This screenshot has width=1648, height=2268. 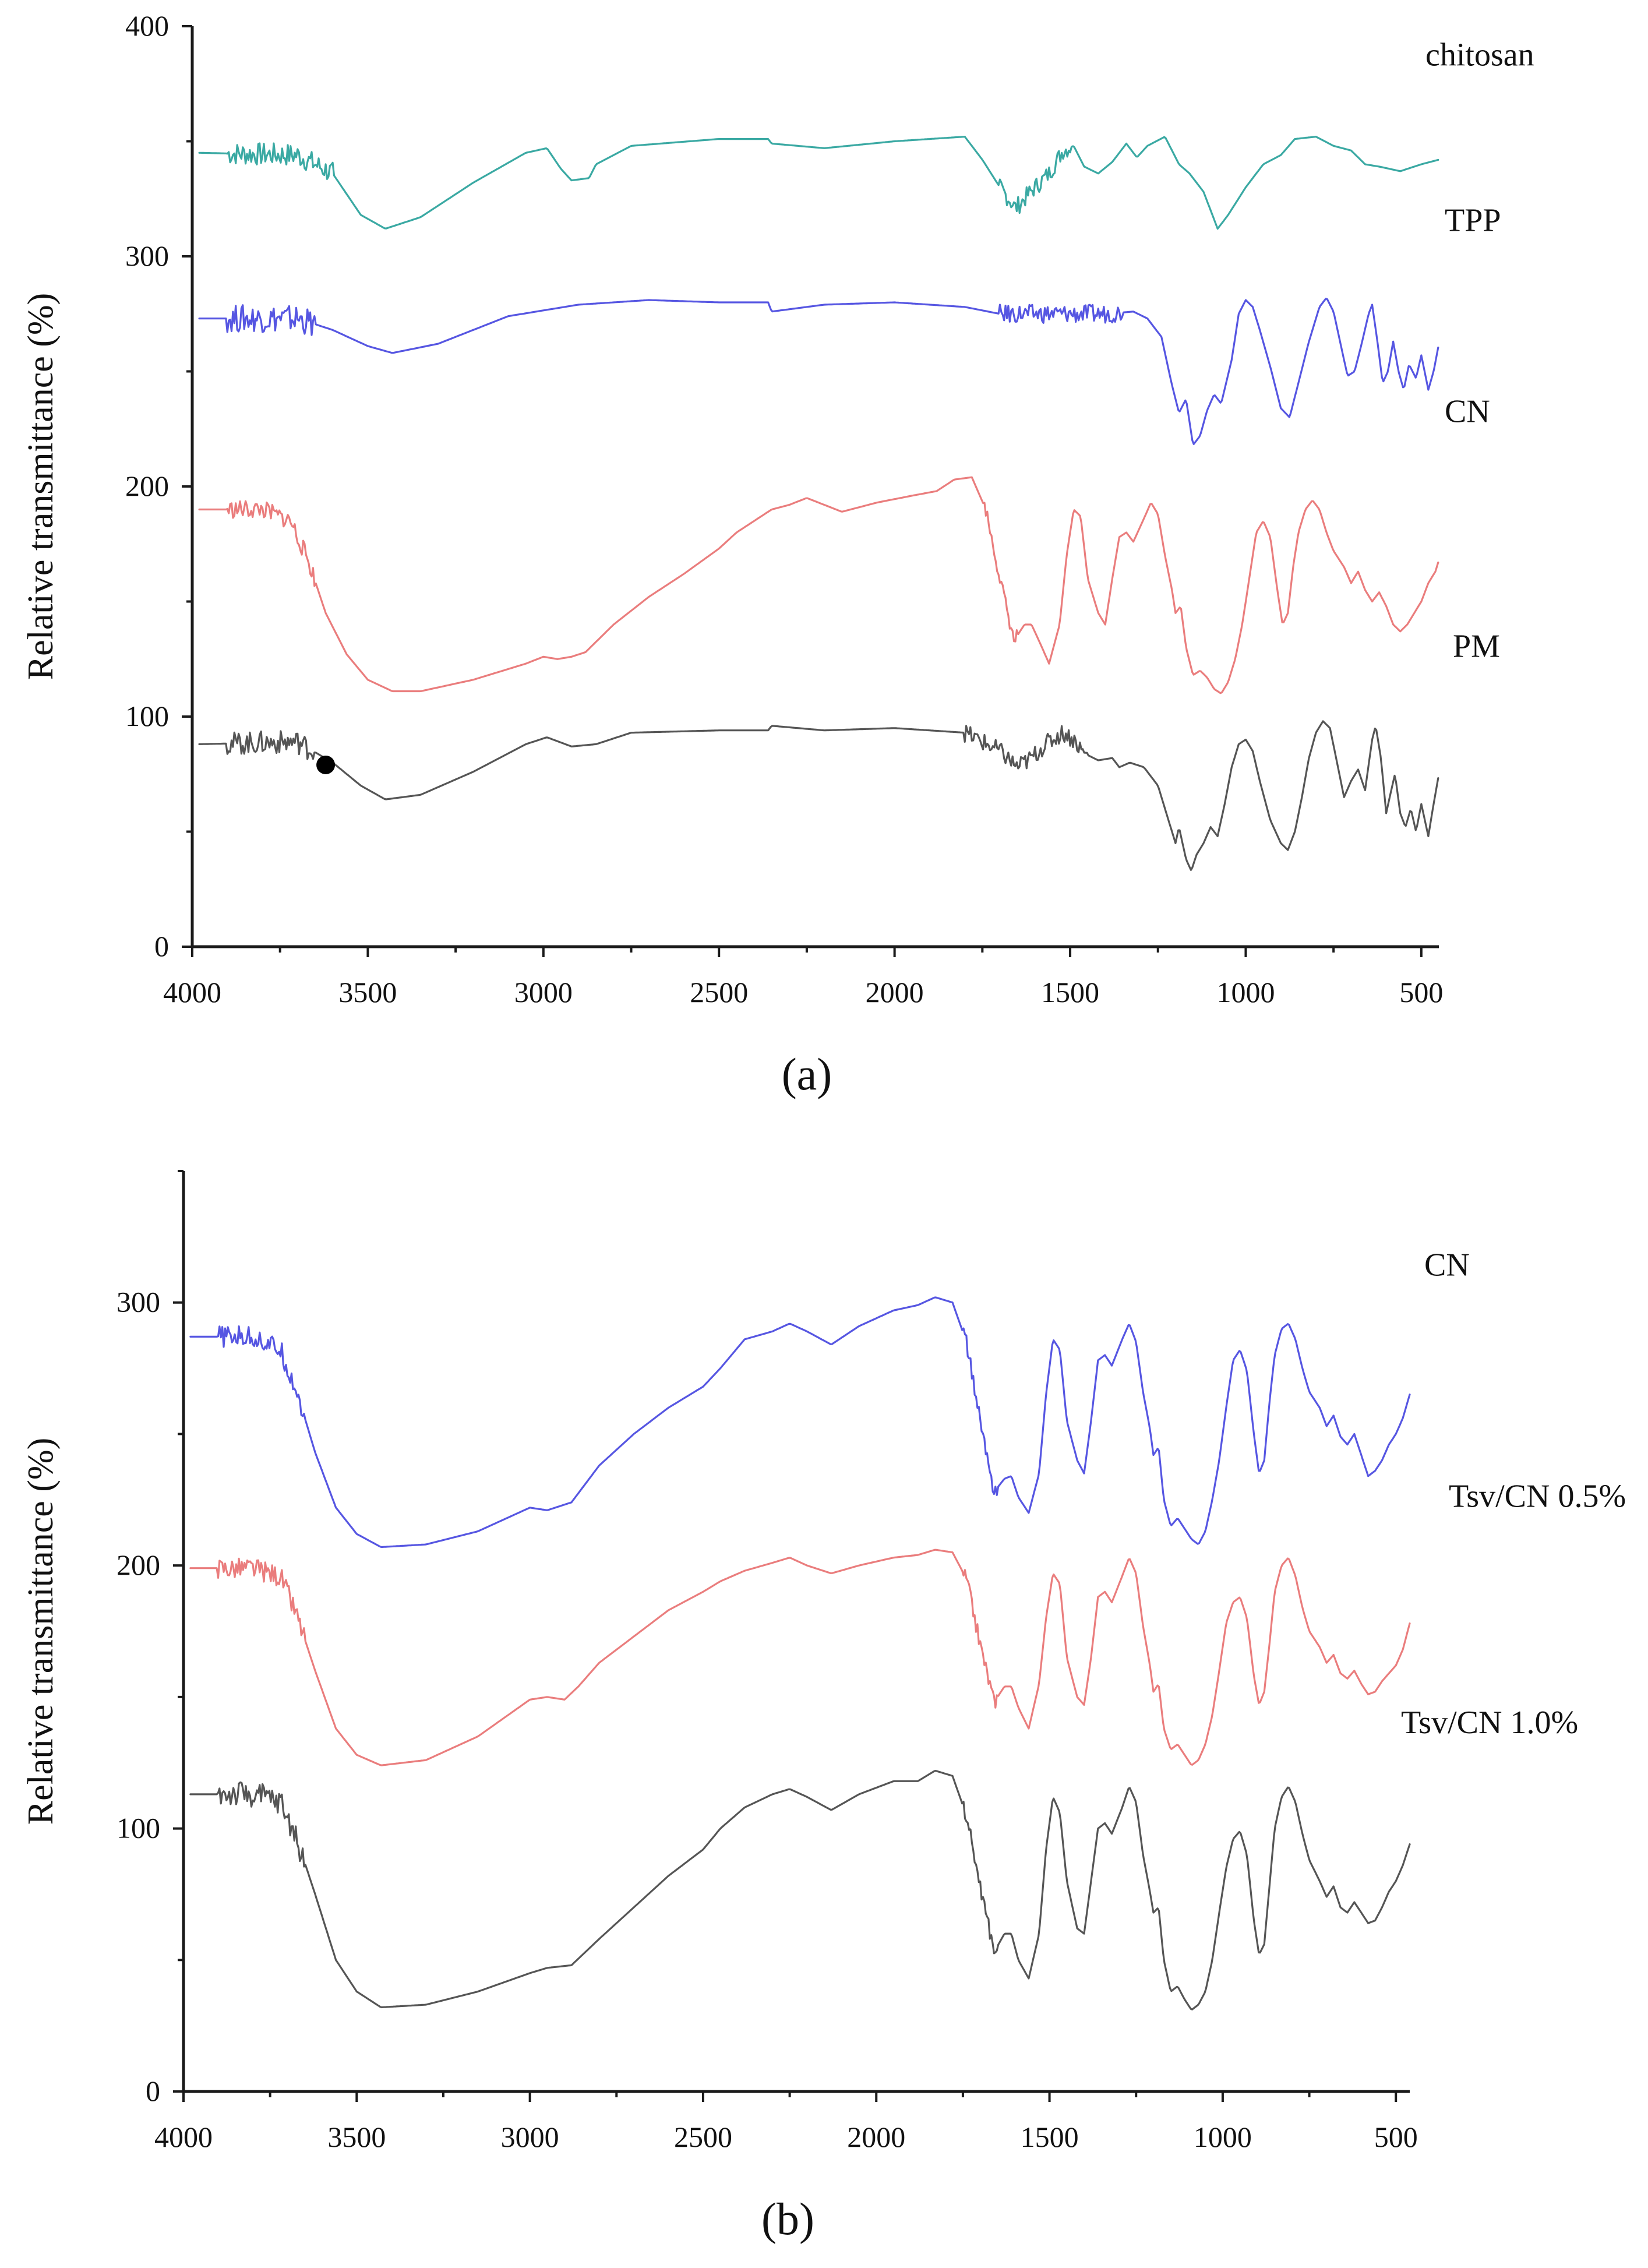 What do you see at coordinates (326, 764) in the screenshot?
I see `marker-dot` at bounding box center [326, 764].